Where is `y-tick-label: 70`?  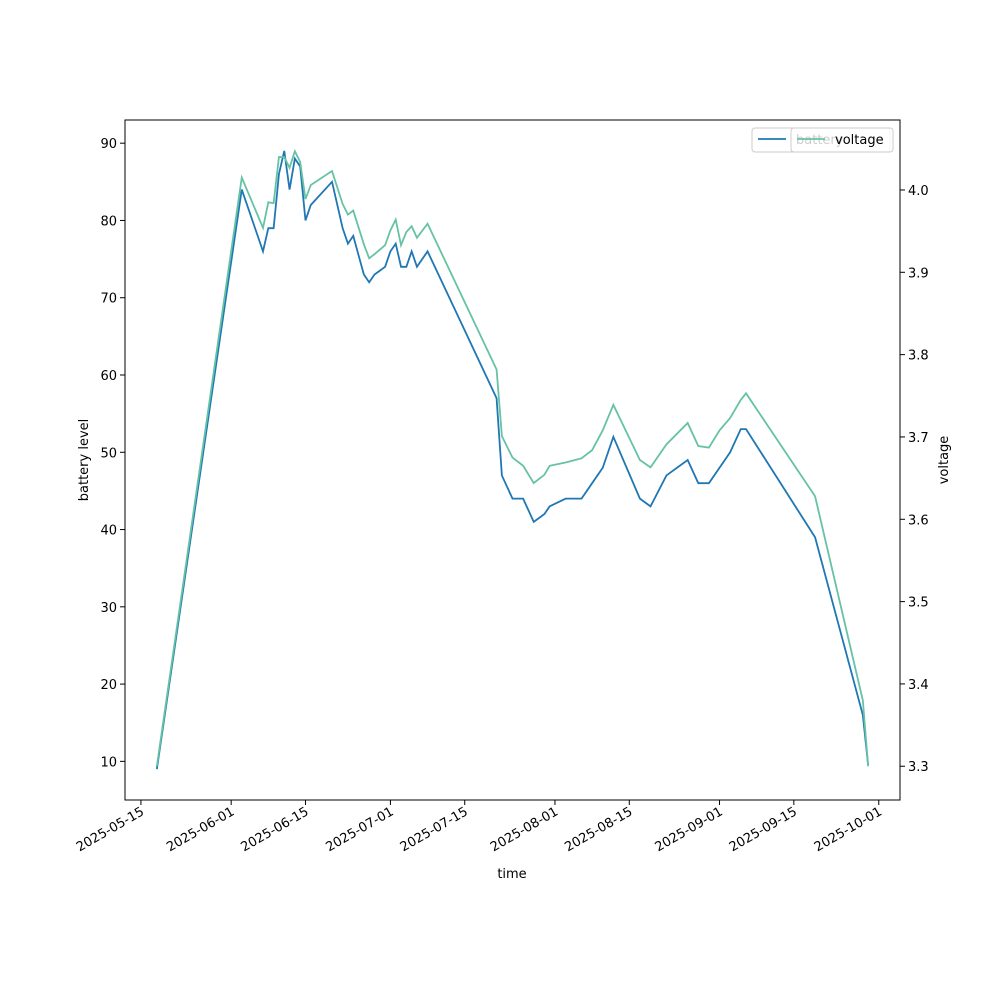
y-tick-label: 70 is located at coordinates (108, 299).